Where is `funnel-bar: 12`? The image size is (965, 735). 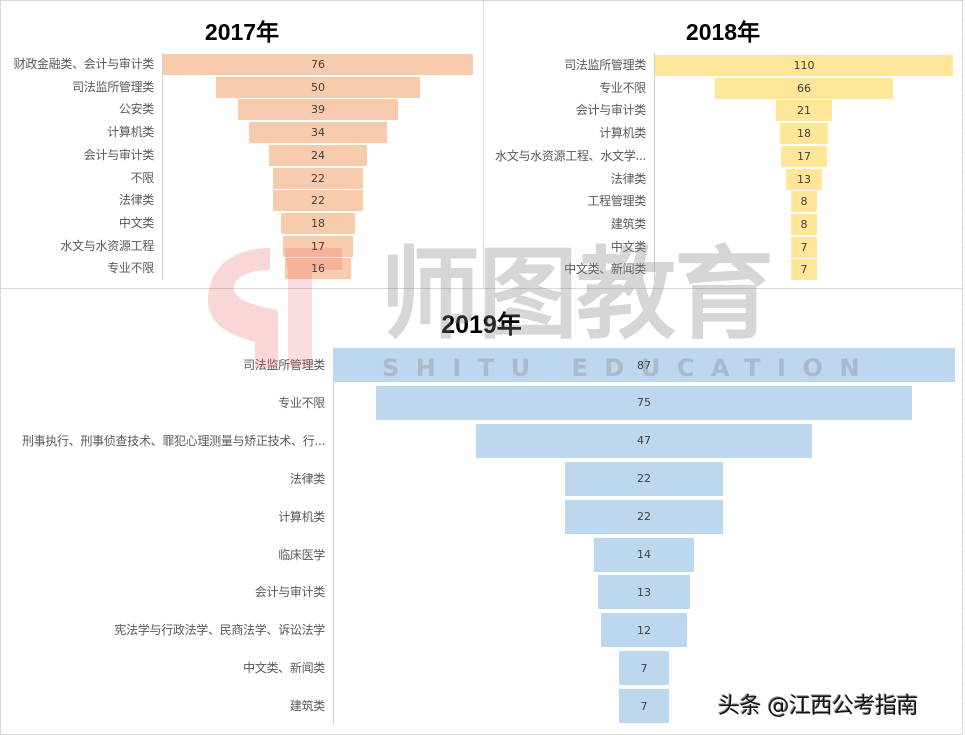 funnel-bar: 12 is located at coordinates (644, 630).